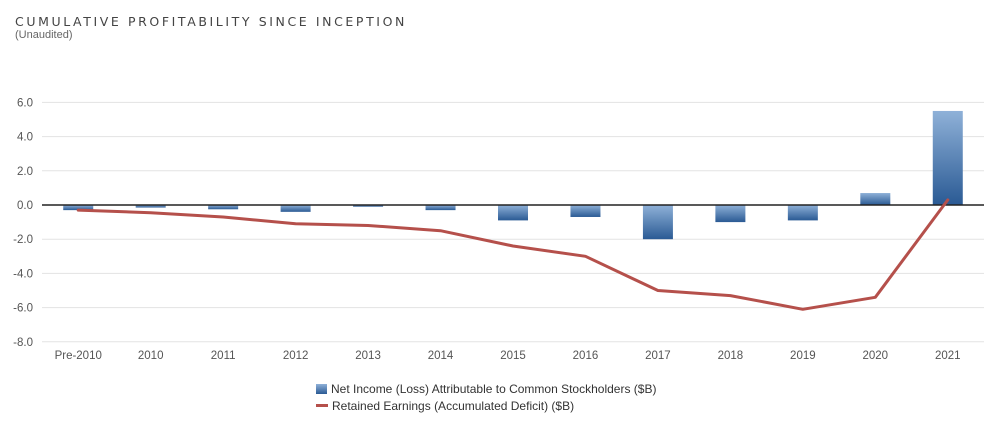 The height and width of the screenshot is (446, 1000). What do you see at coordinates (211, 21) in the screenshot?
I see `chart-title: CUMULATIVE PROFITABILITY SINCE INCEPTION` at bounding box center [211, 21].